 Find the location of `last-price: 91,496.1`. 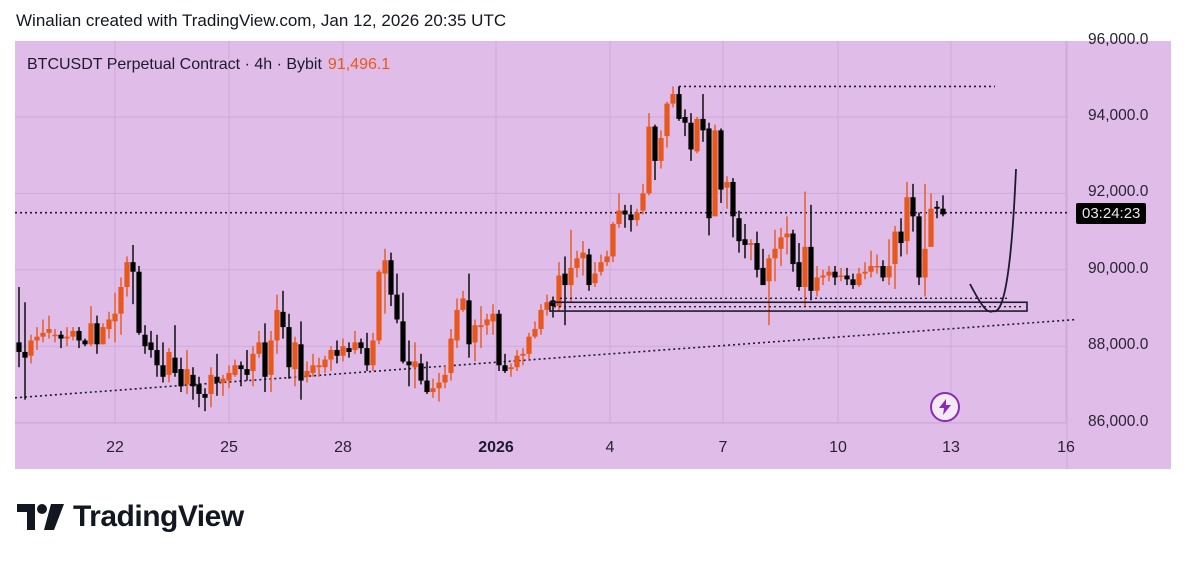

last-price: 91,496.1 is located at coordinates (359, 64).